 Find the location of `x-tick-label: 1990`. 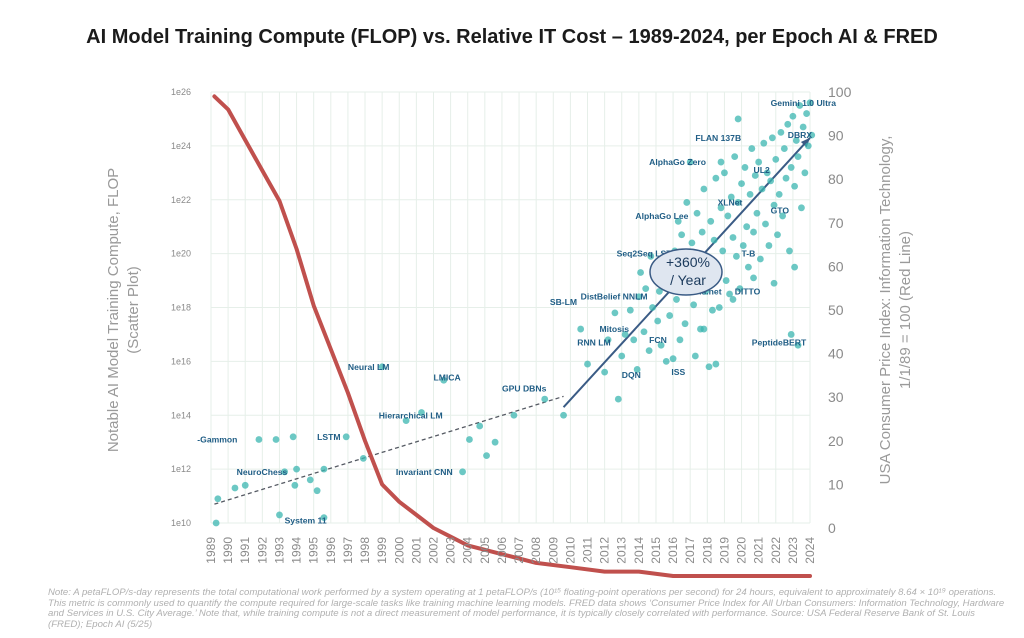

x-tick-label: 1990 is located at coordinates (228, 550).